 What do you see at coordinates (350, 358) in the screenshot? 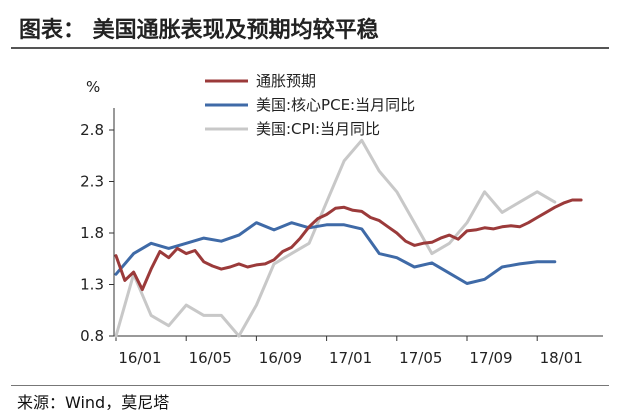
I see `x-tick-label: 17/01` at bounding box center [350, 358].